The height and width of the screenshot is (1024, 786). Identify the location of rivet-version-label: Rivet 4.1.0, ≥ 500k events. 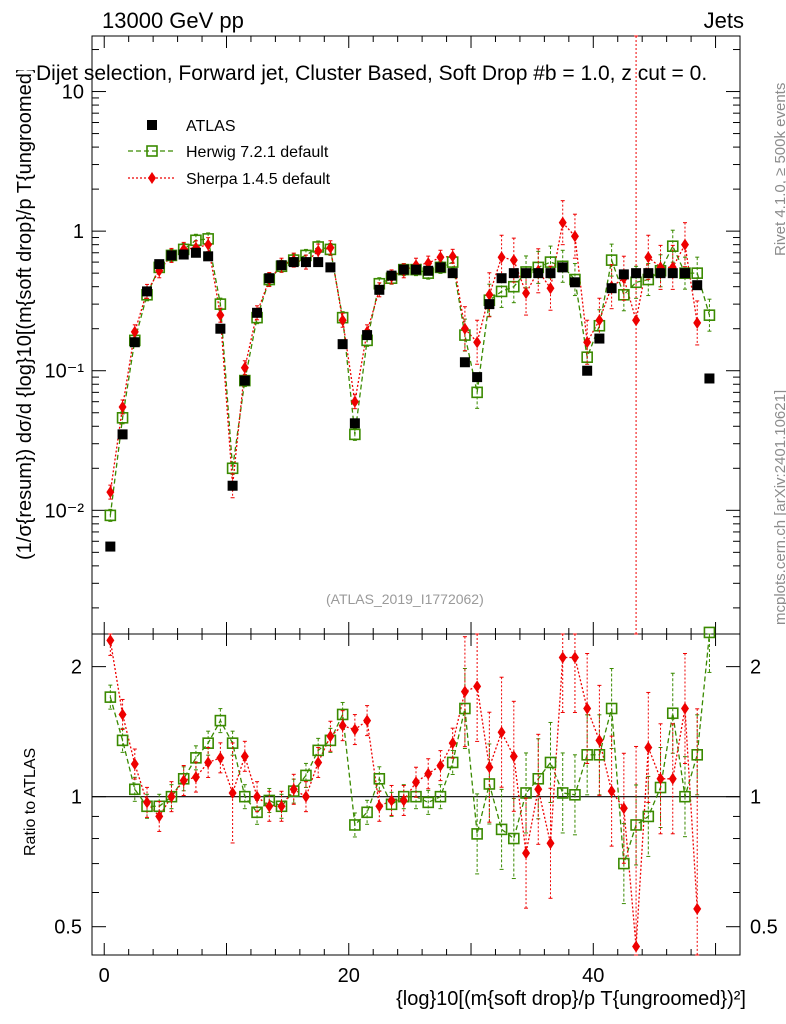
(779, 169).